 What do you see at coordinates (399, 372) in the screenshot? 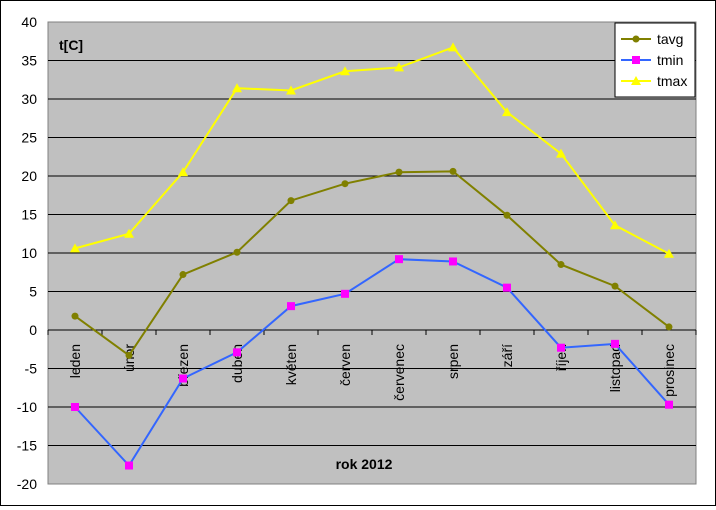
I see `x-tick-label: červenec` at bounding box center [399, 372].